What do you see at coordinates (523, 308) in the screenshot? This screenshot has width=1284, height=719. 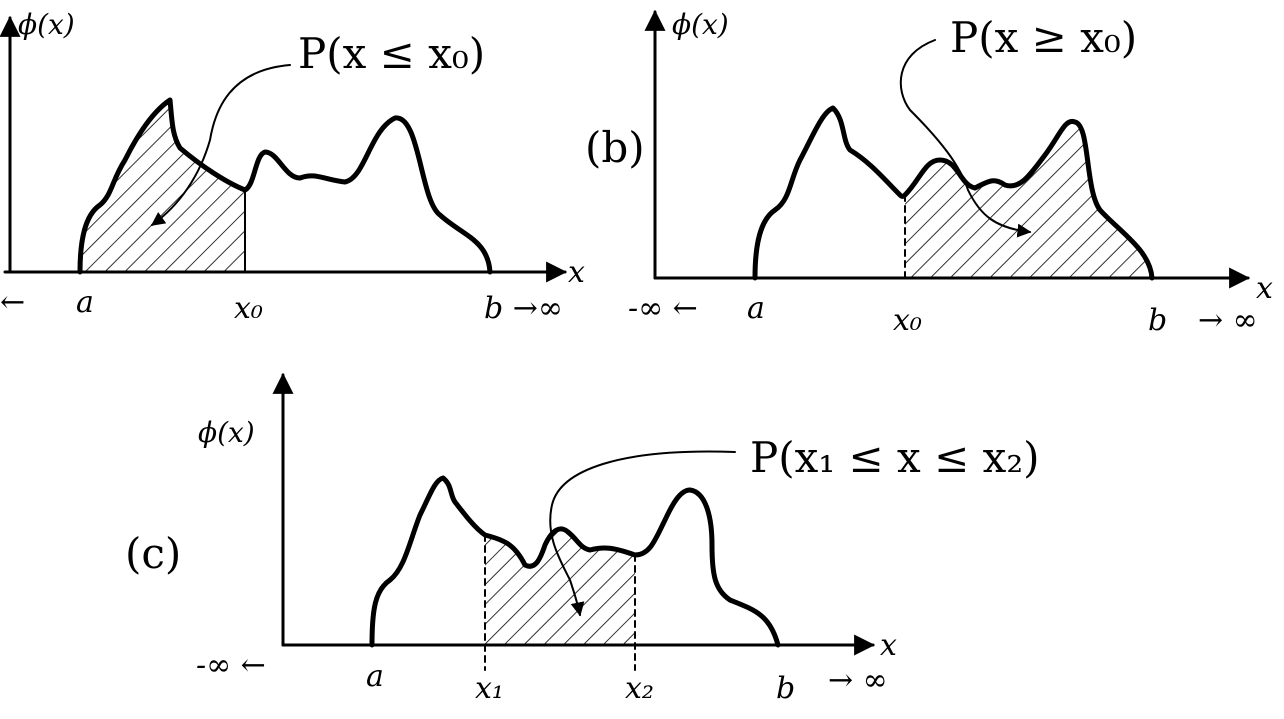 I see `panel-a-b-inf: b →∞` at bounding box center [523, 308].